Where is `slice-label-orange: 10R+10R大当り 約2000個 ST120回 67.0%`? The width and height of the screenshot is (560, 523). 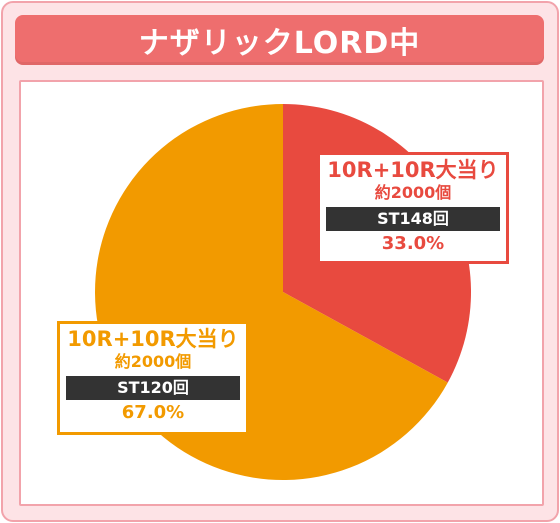
slice-label-orange: 10R+10R大当り 約2000個 ST120回 67.0% is located at coordinates (153, 378).